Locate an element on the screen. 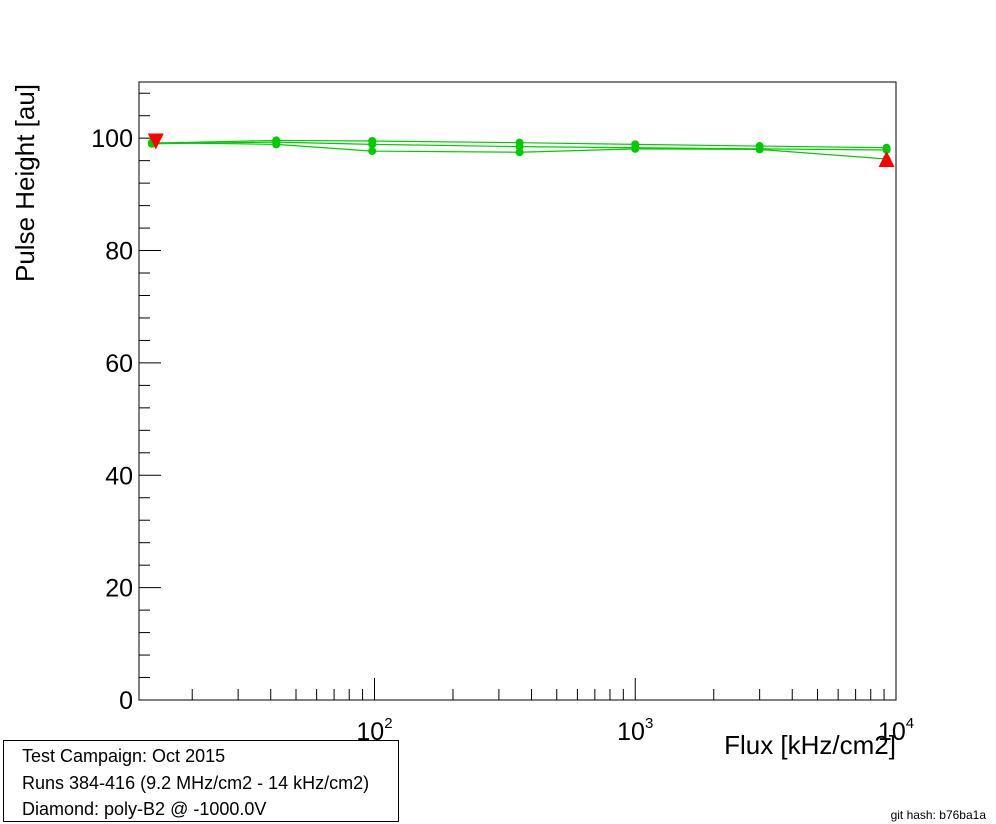  git-hash-label: git hash: b76ba1a is located at coordinates (938, 815).